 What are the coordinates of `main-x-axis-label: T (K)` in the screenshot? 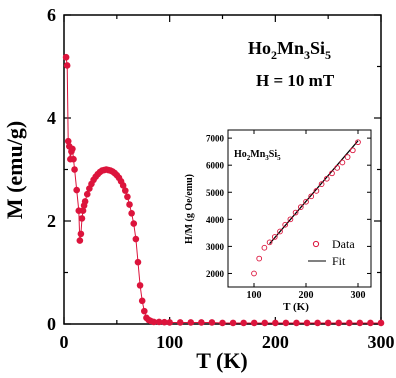 It's located at (222, 360).